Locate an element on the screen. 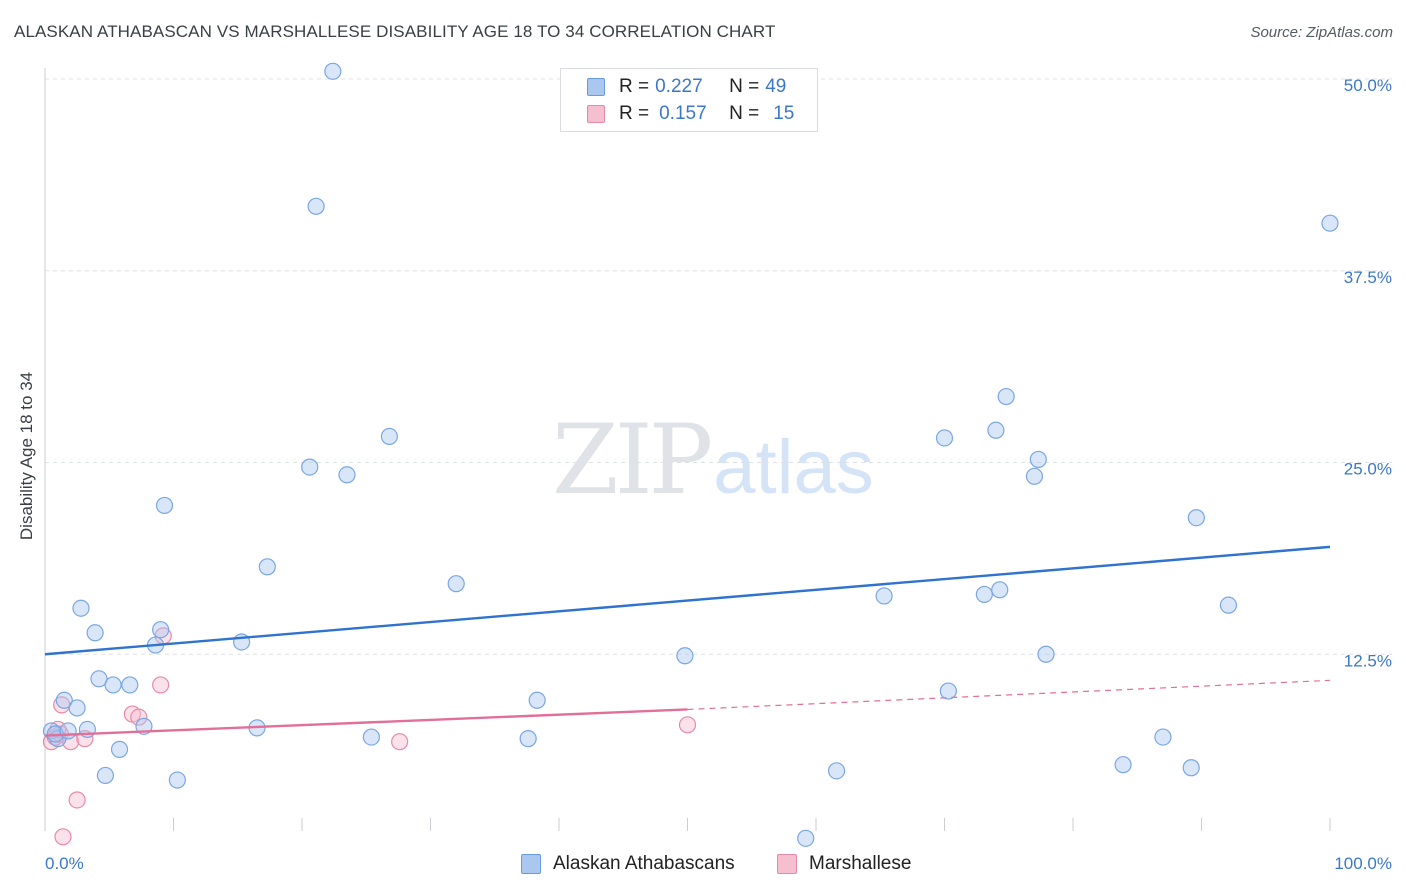  legend-r-value: 0.157 is located at coordinates (683, 113).